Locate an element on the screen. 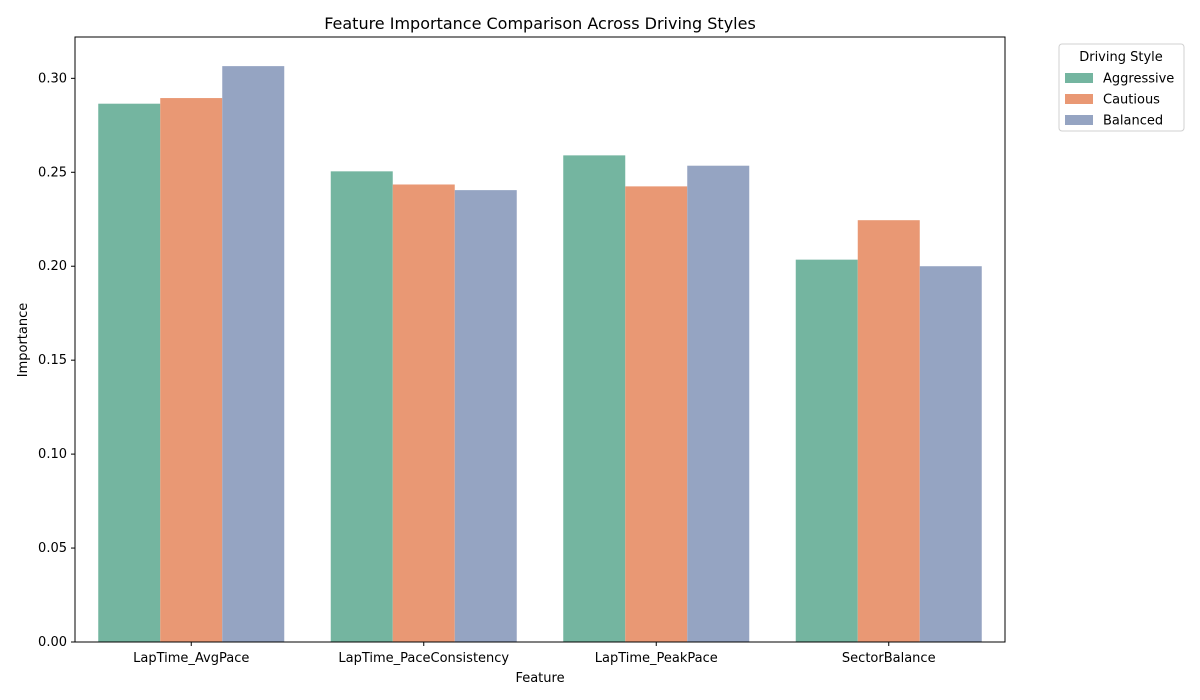 This screenshot has height=700, width=1200. legend-swatch-cautious is located at coordinates (1079, 99).